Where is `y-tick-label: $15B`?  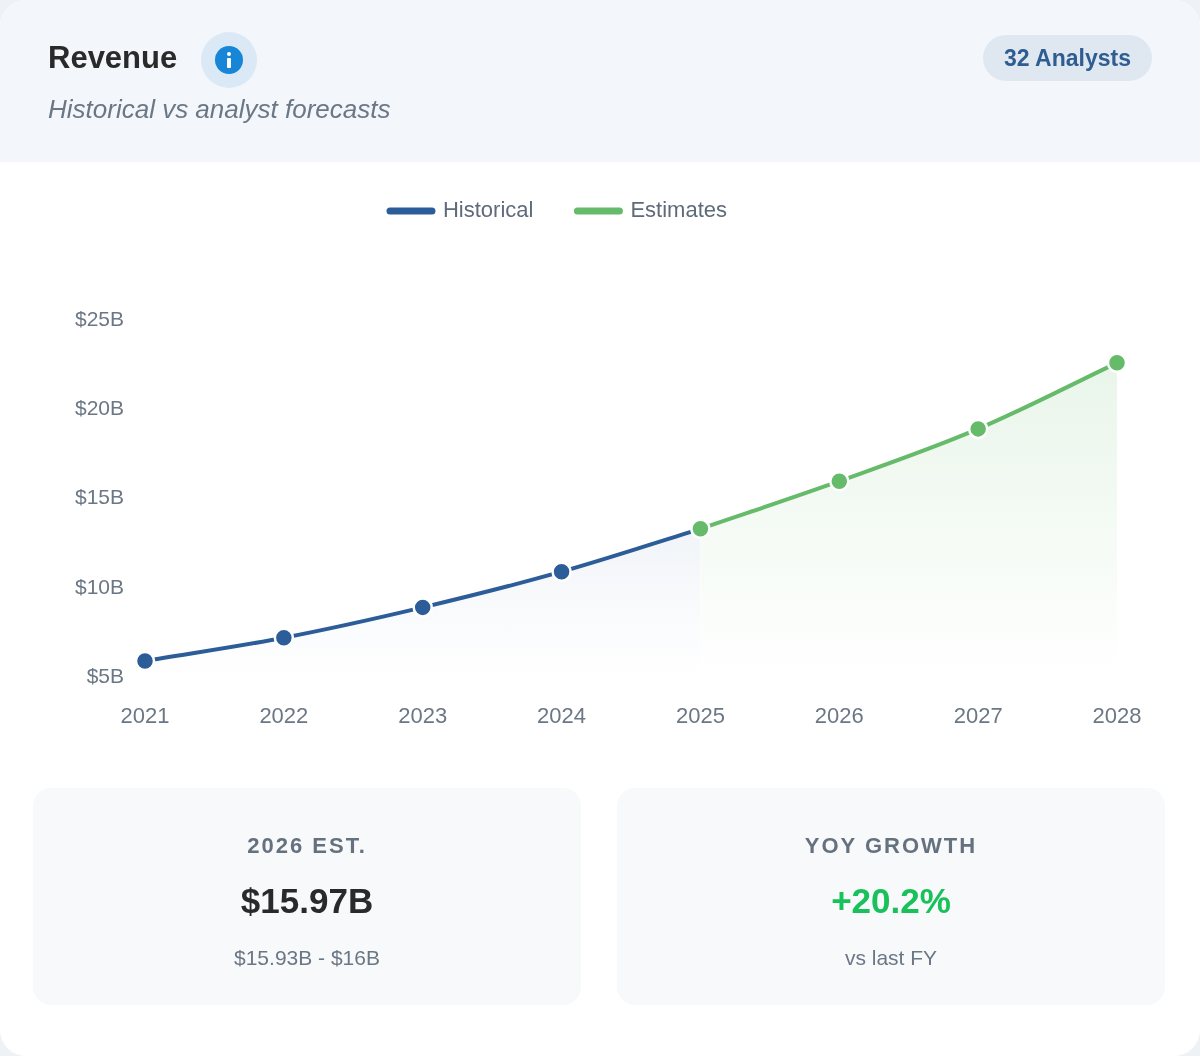 y-tick-label: $15B is located at coordinates (99, 497).